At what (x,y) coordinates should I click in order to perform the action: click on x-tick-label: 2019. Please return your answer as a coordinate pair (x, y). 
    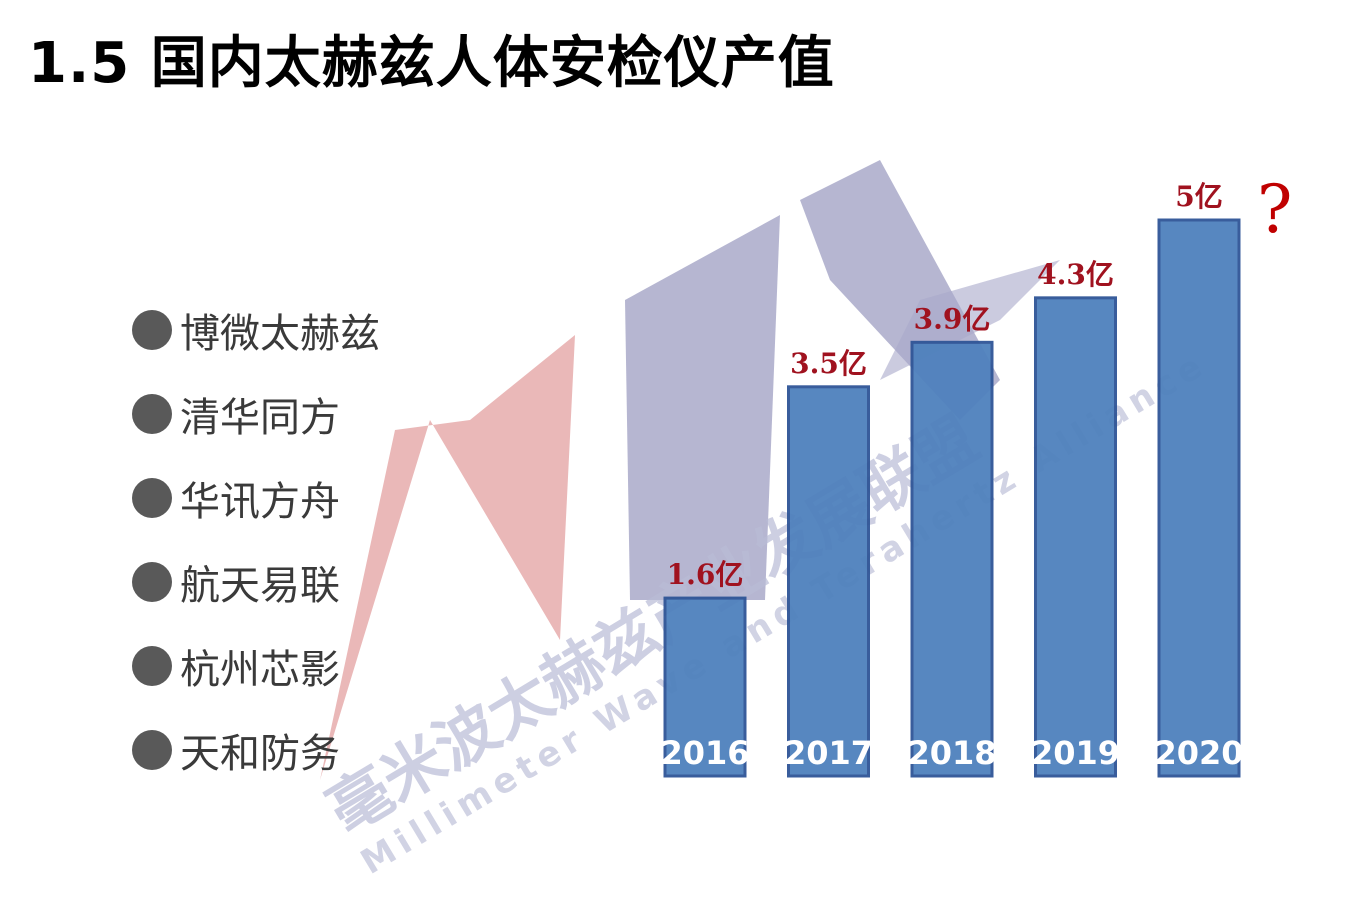
    Looking at the image, I should click on (1075, 753).